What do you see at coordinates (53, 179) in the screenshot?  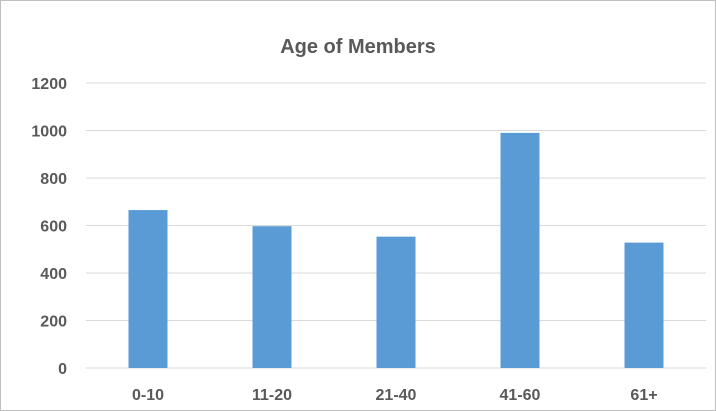 I see `y-tick-label: 800` at bounding box center [53, 179].